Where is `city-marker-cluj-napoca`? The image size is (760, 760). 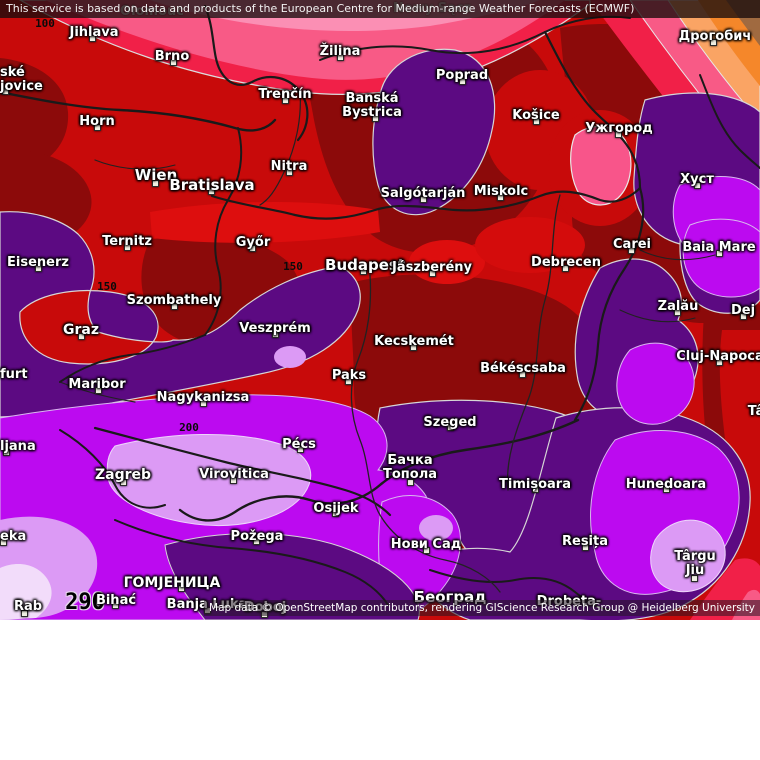
city-marker-cluj-napoca is located at coordinates (719, 362).